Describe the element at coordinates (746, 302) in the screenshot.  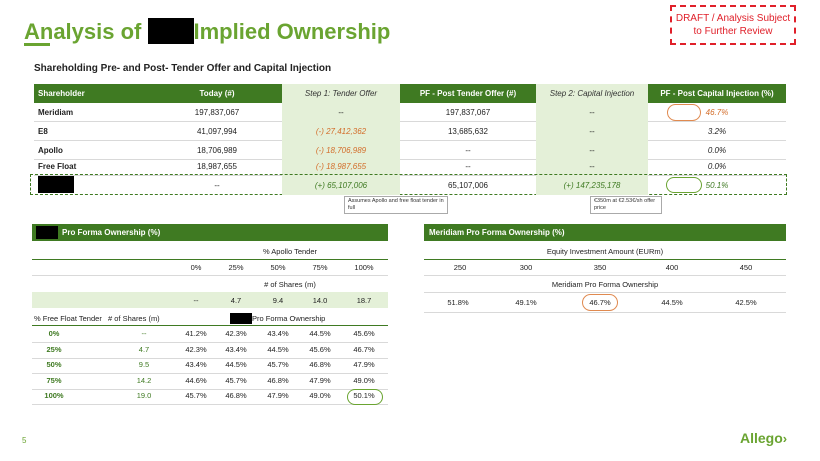
I see `ownership-value: 42.5%` at that location.